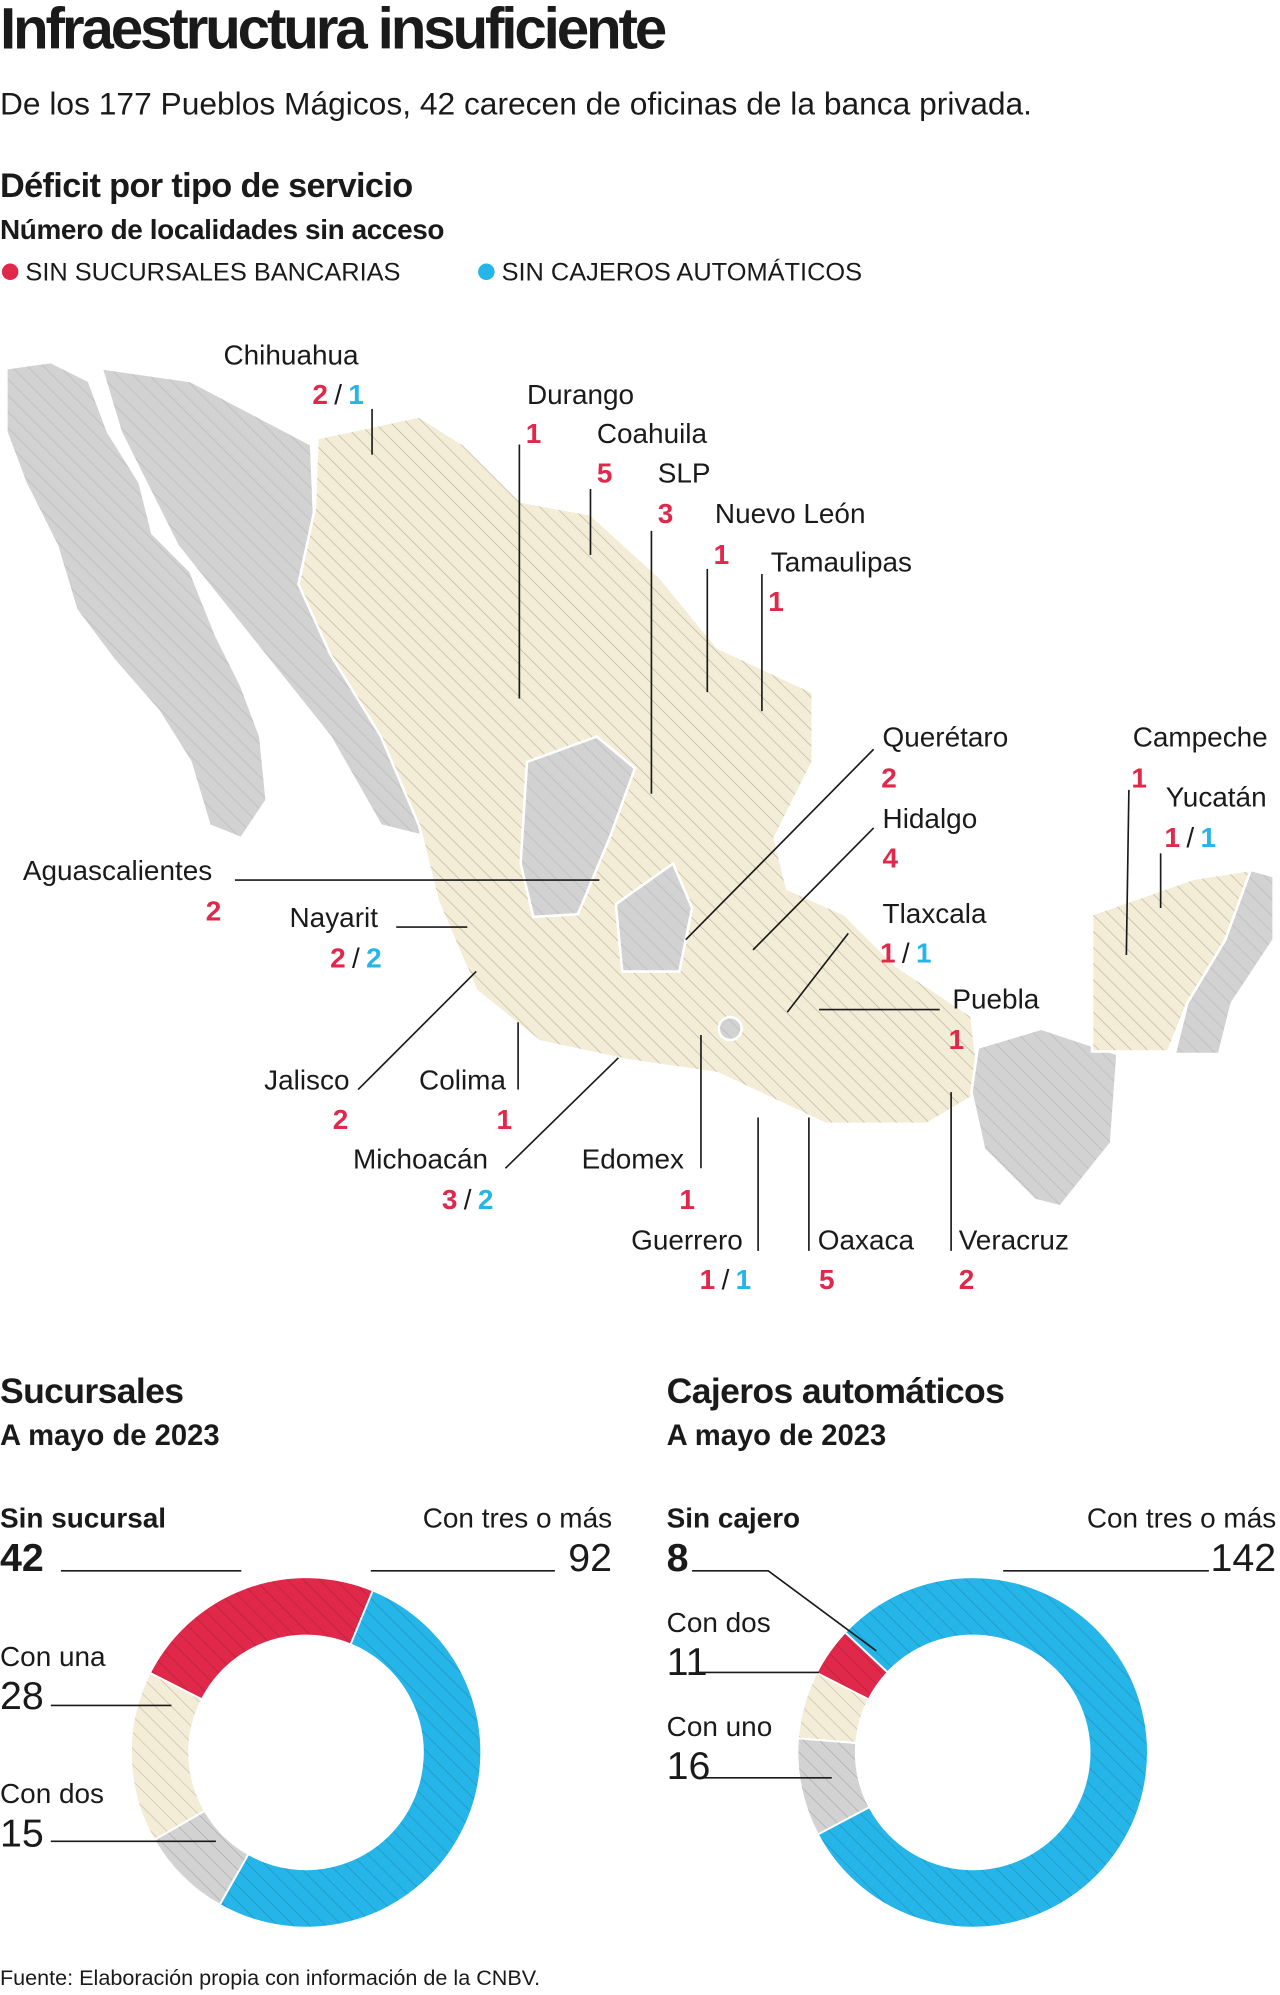  What do you see at coordinates (687, 1240) in the screenshot?
I see `state-name: Guerrero` at bounding box center [687, 1240].